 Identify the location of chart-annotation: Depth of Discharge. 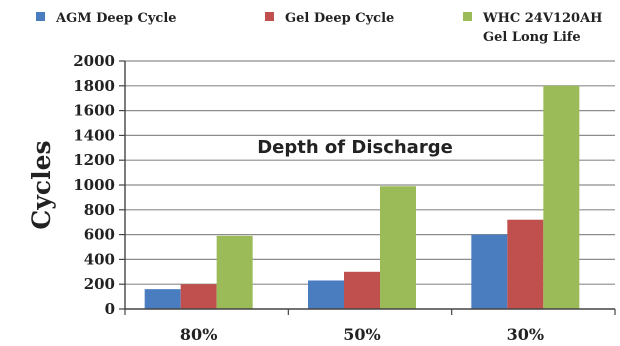
(355, 147).